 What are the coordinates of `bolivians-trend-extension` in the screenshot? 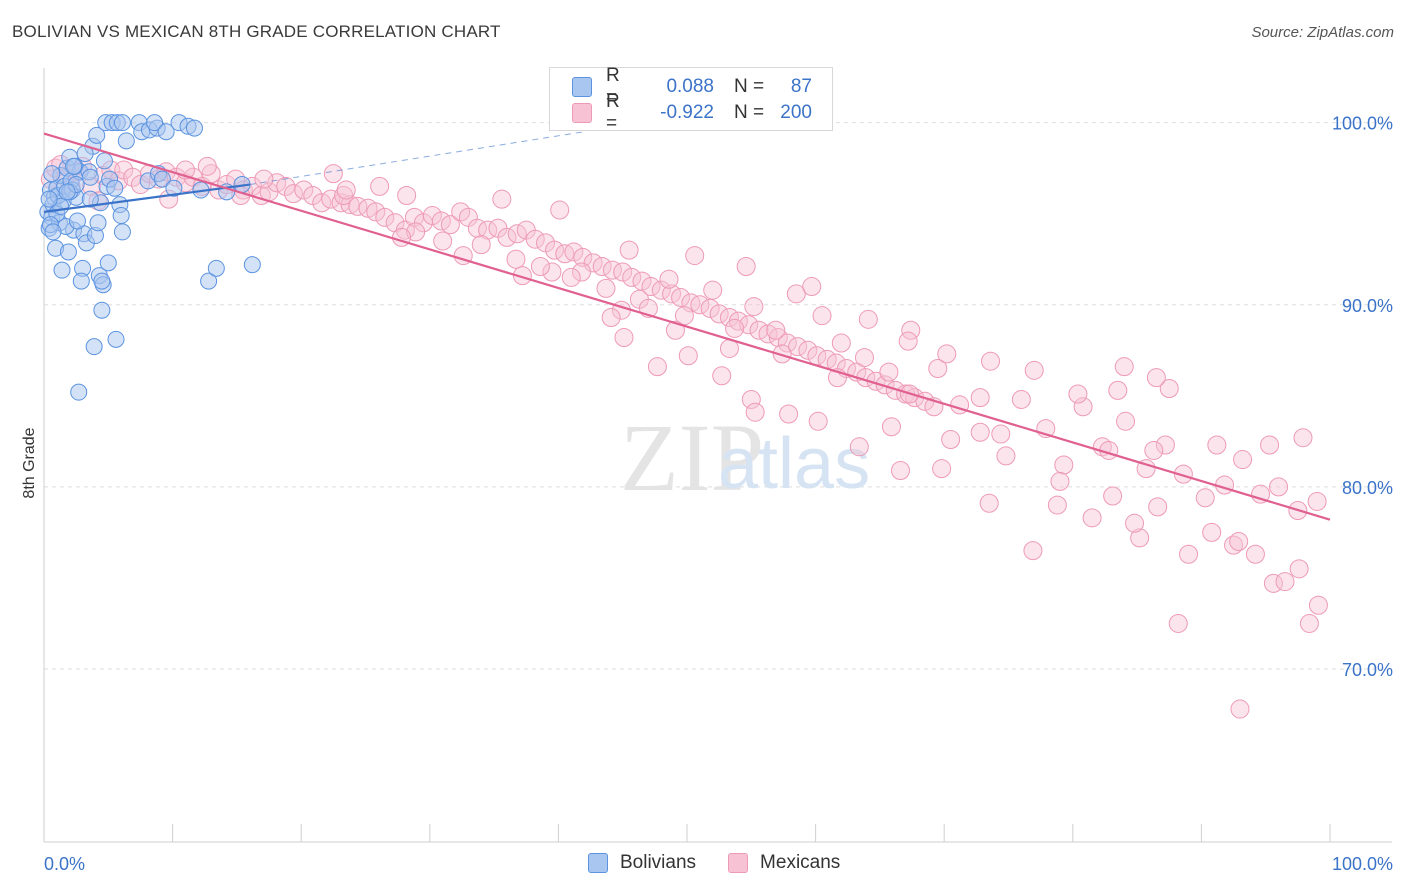 It's located at (417, 158).